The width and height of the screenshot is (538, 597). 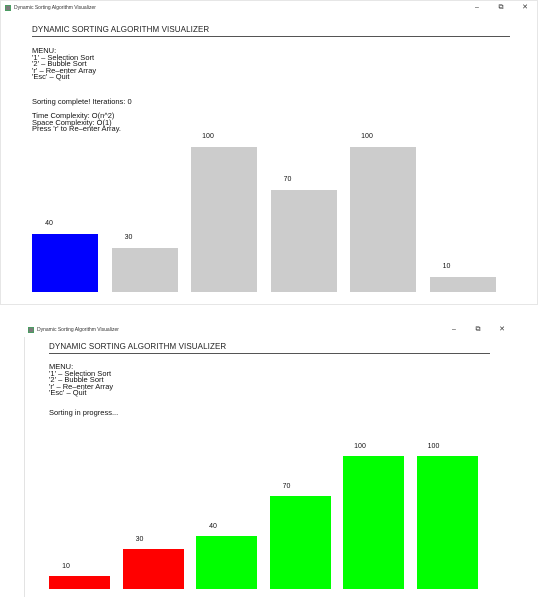 I want to click on time-complexity: Time Complexity: O(n^2), so click(x=73, y=115).